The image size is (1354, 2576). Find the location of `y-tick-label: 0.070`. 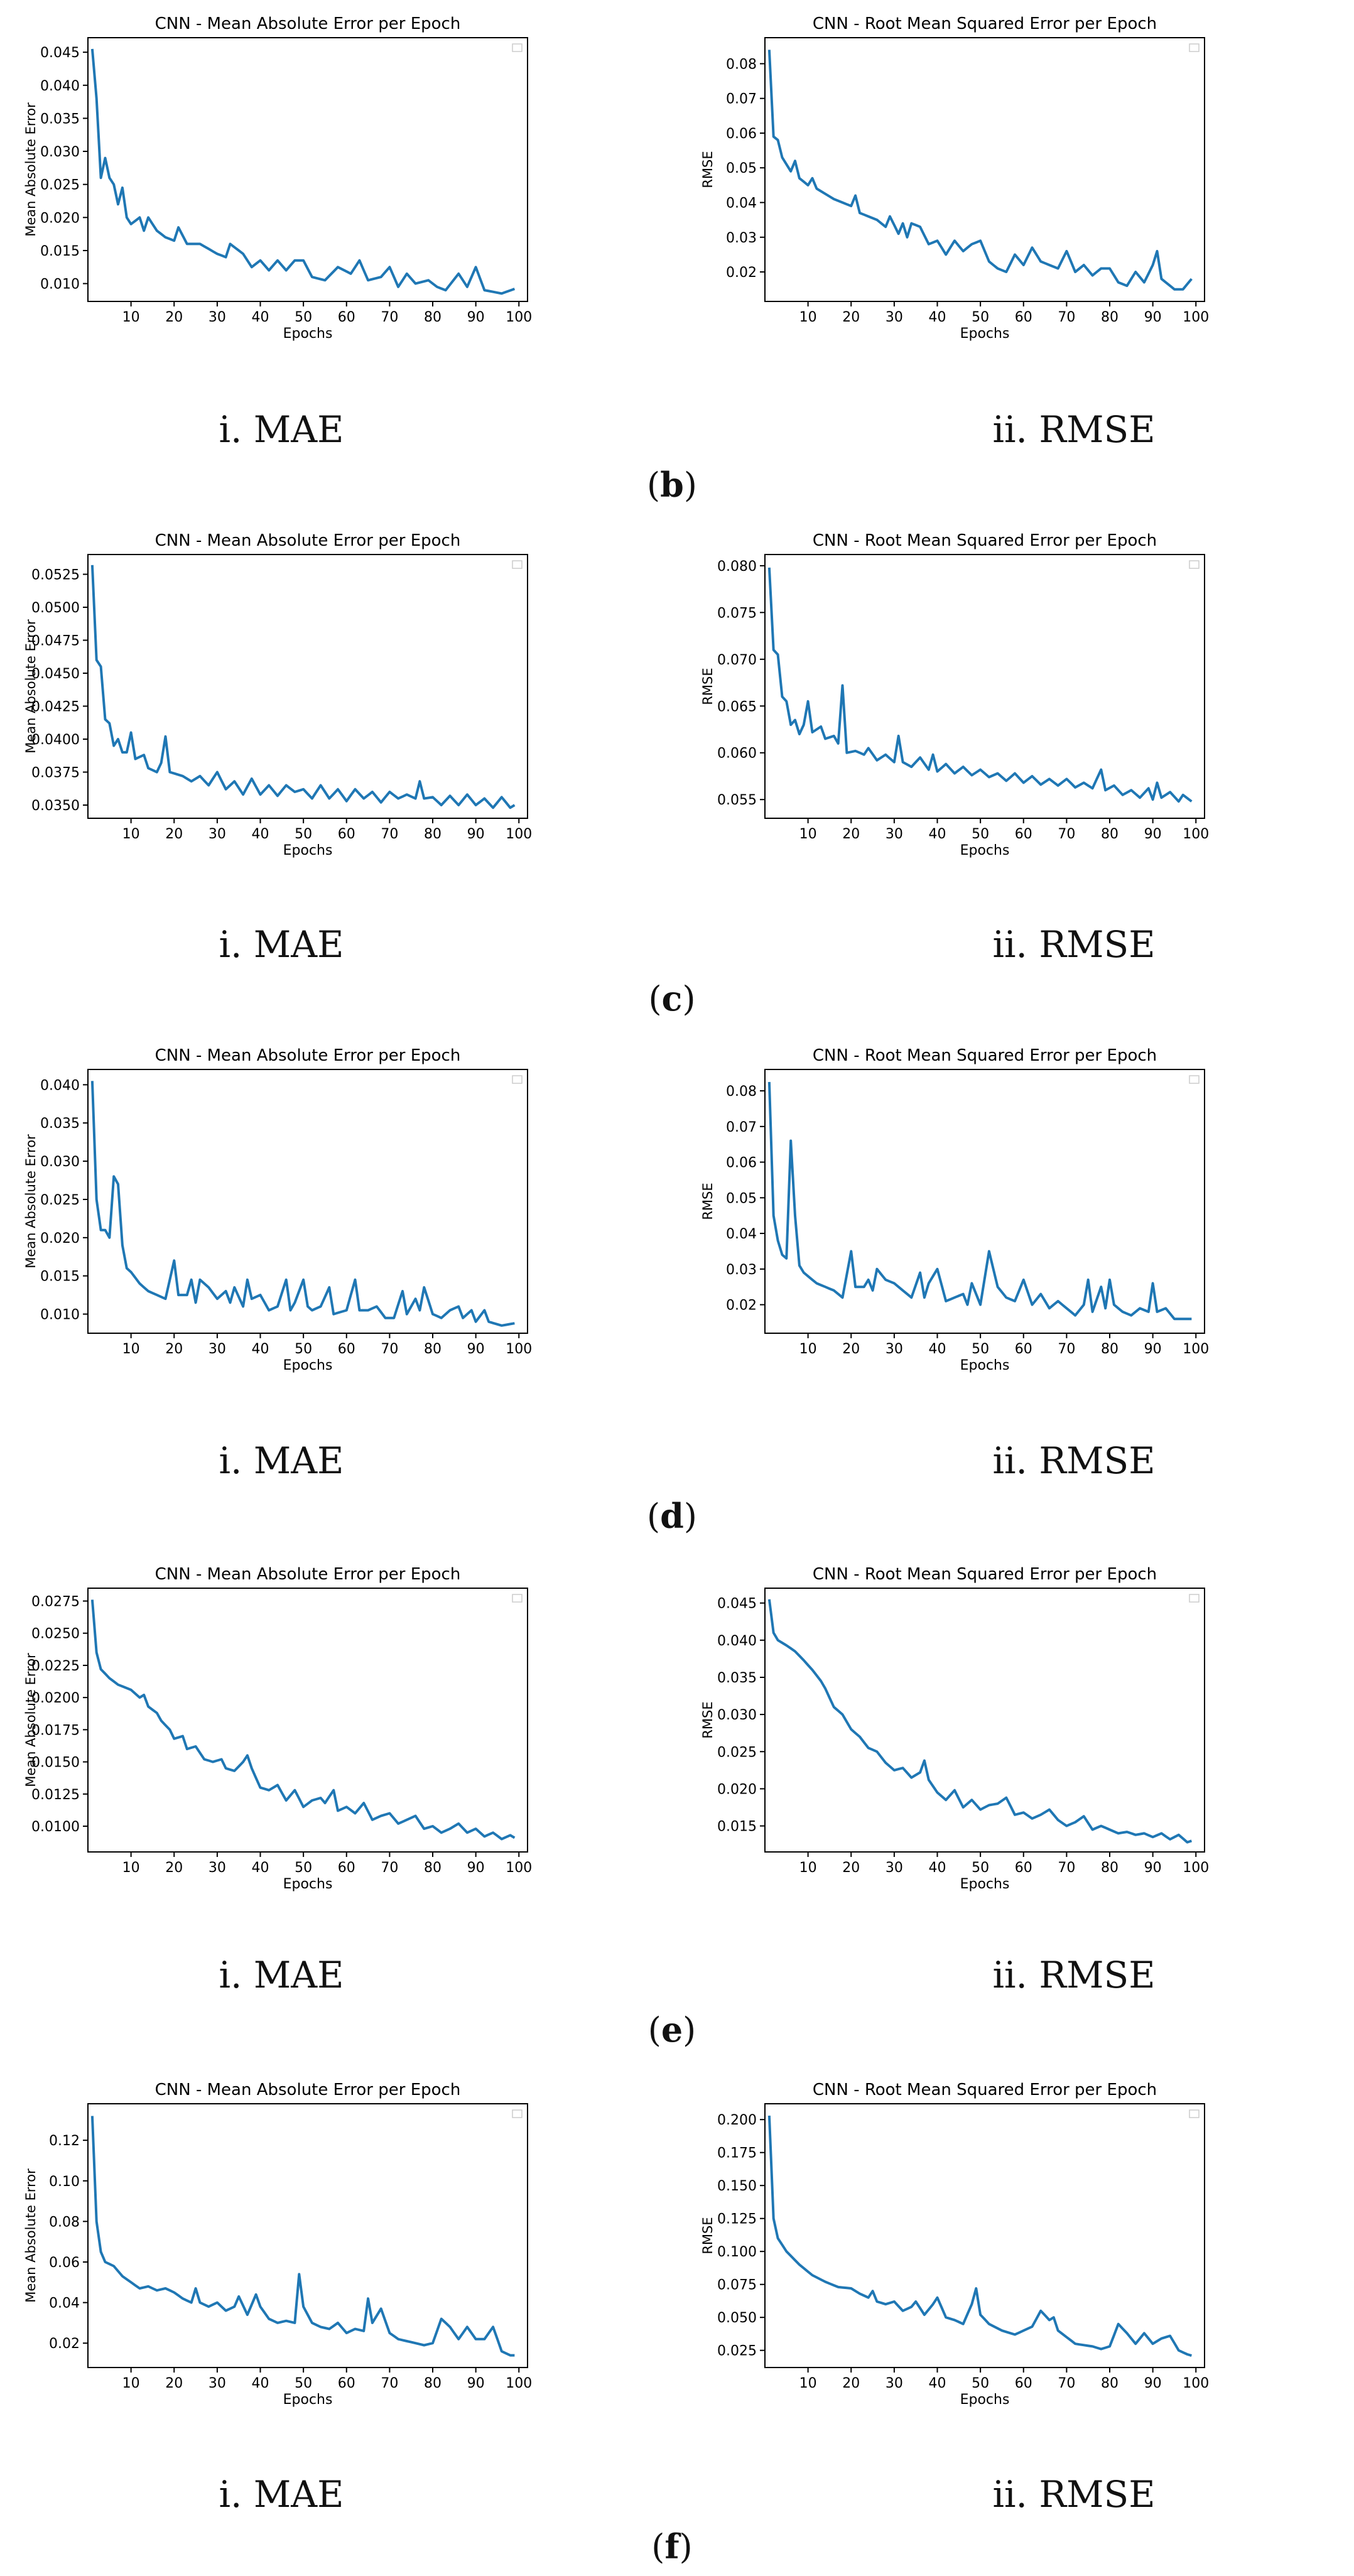

y-tick-label: 0.070 is located at coordinates (737, 660).